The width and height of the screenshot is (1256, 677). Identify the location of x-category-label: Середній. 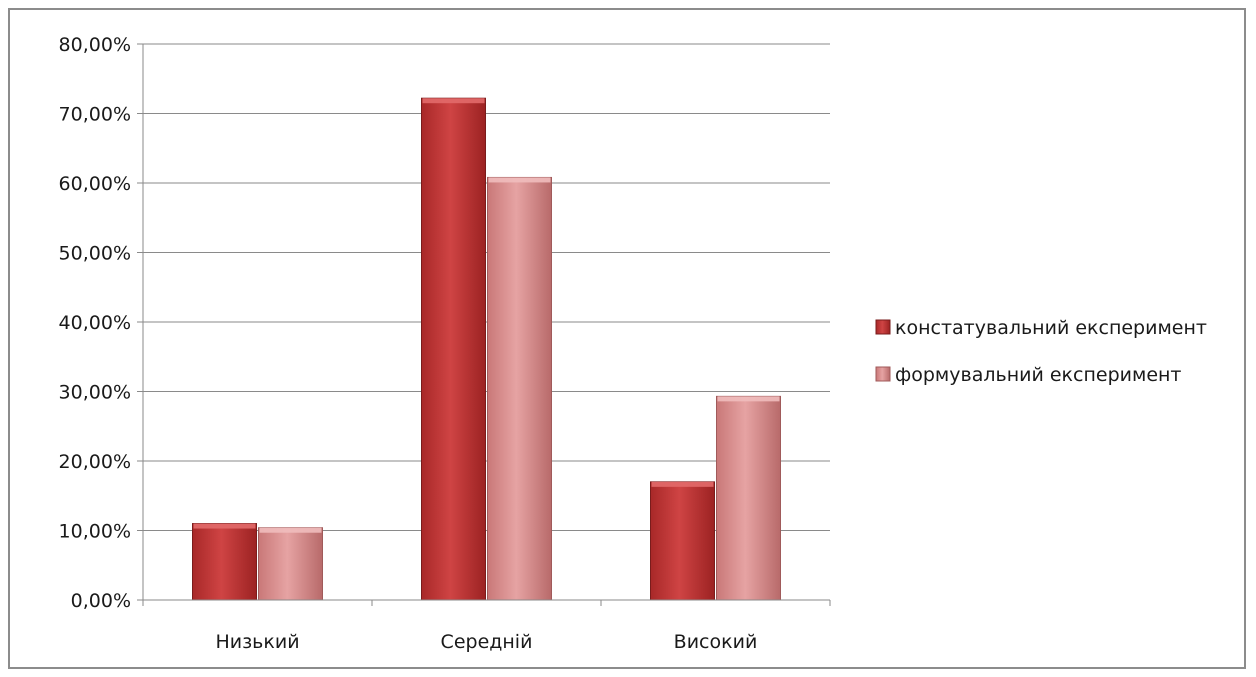
(487, 642).